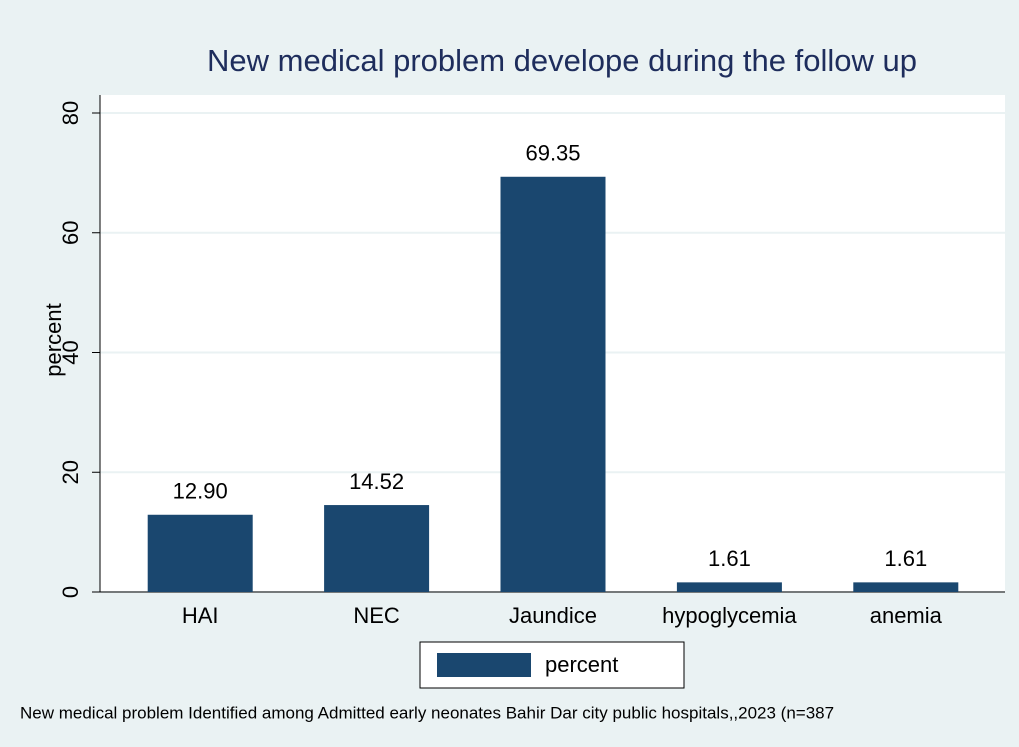 The width and height of the screenshot is (1019, 747). What do you see at coordinates (200, 615) in the screenshot?
I see `x-tick-label: HAI` at bounding box center [200, 615].